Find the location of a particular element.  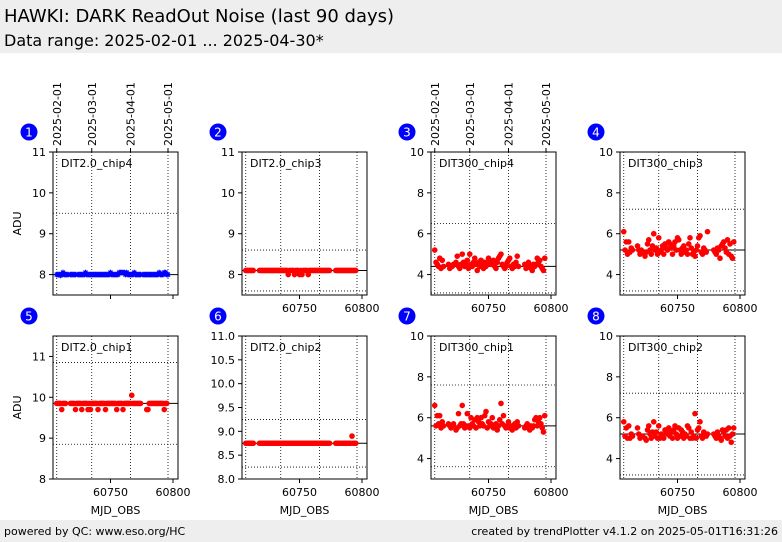

panel-badge-number: 6 is located at coordinates (218, 317).